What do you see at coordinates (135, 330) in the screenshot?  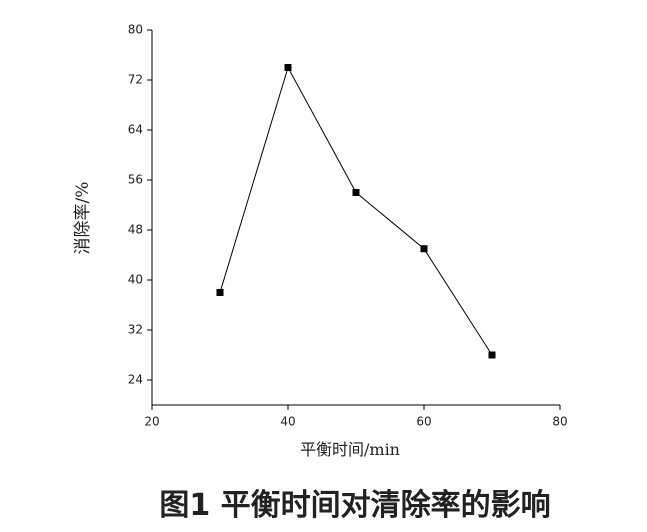 I see `y-tick-label: 32` at bounding box center [135, 330].